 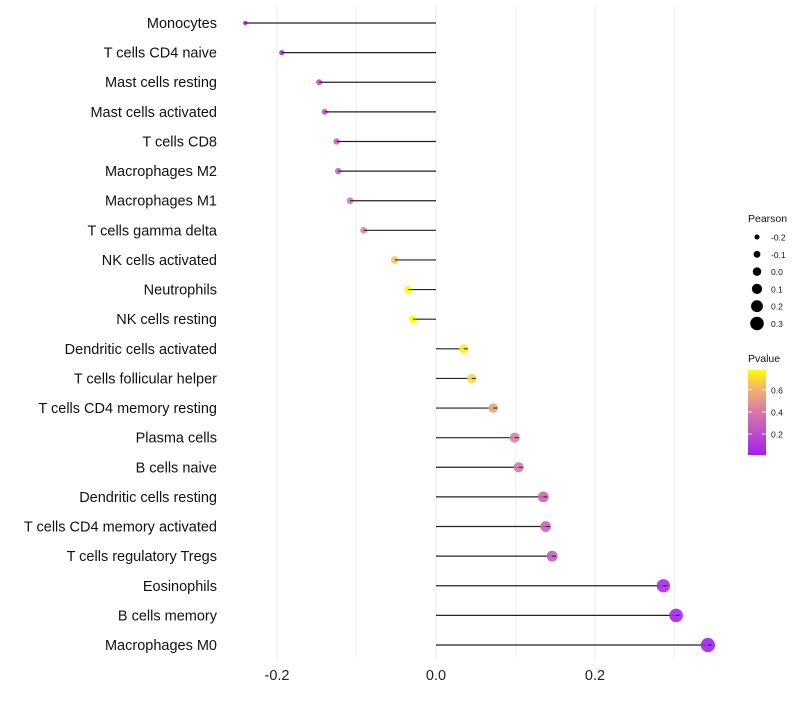 What do you see at coordinates (778, 255) in the screenshot?
I see `size-legend-label: -0.1` at bounding box center [778, 255].